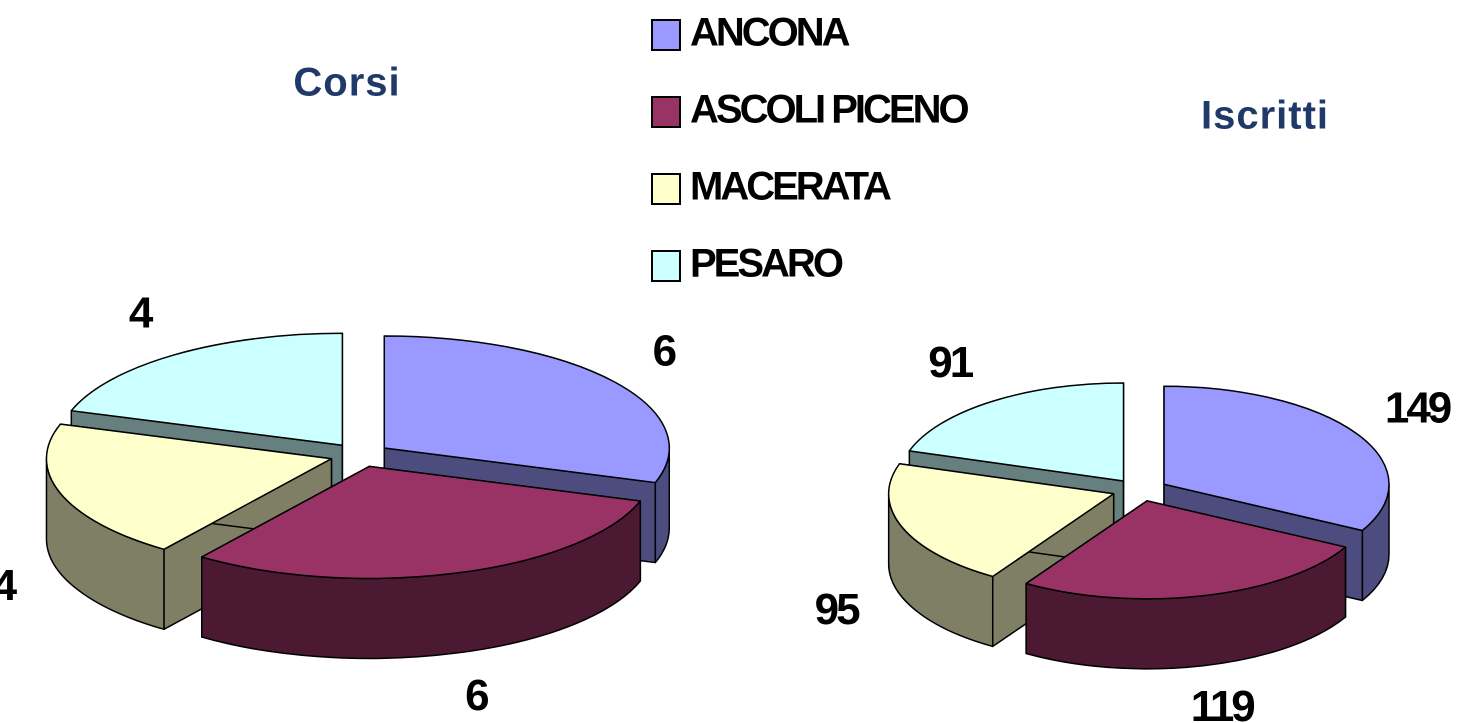 This screenshot has height=723, width=1457. I want to click on chart-title: Corsi, so click(346, 83).